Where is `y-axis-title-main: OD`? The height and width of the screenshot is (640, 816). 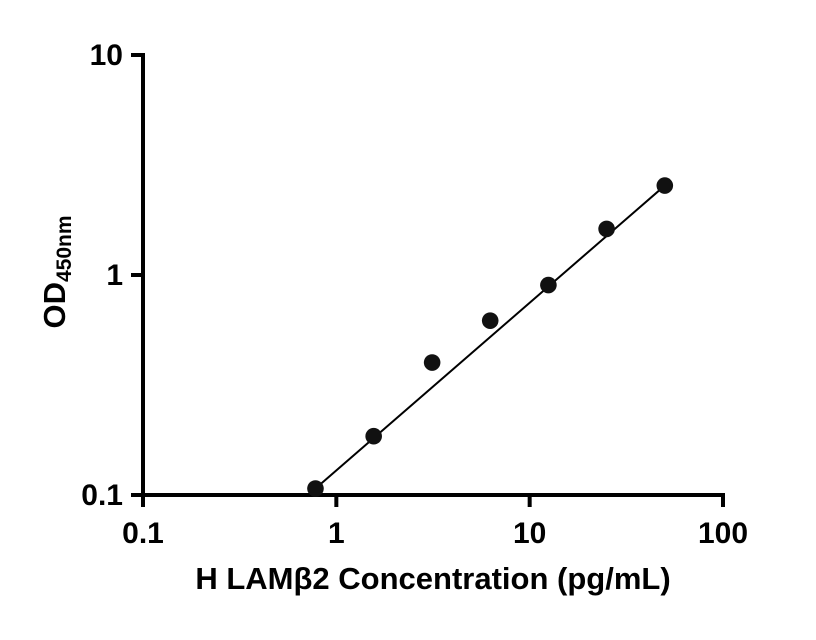
y-axis-title-main: OD is located at coordinates (54, 305).